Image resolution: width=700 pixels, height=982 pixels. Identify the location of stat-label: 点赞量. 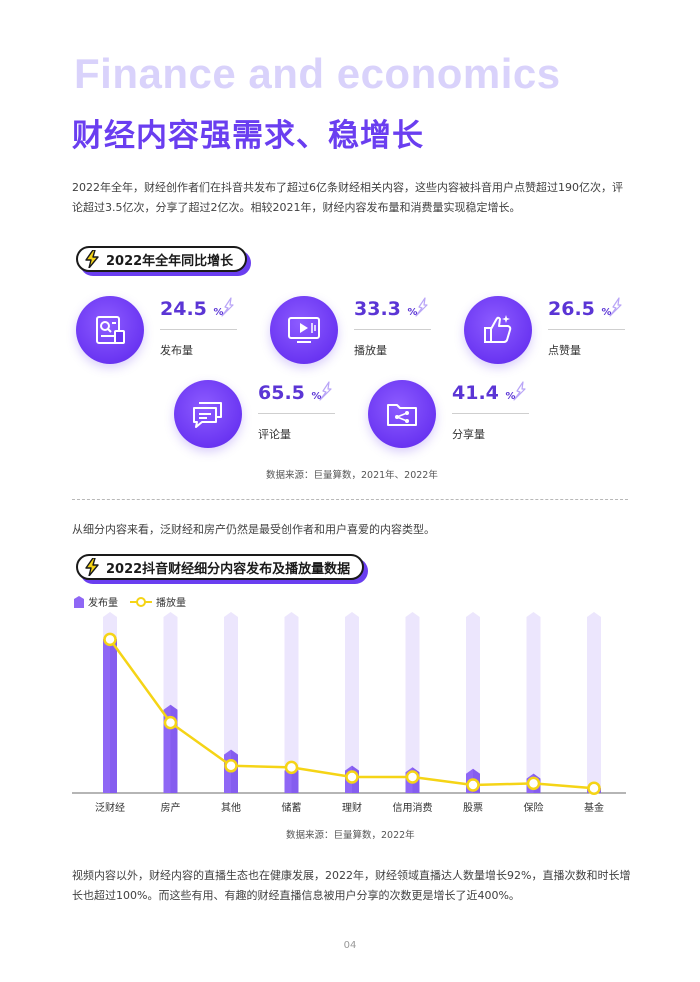
(564, 350).